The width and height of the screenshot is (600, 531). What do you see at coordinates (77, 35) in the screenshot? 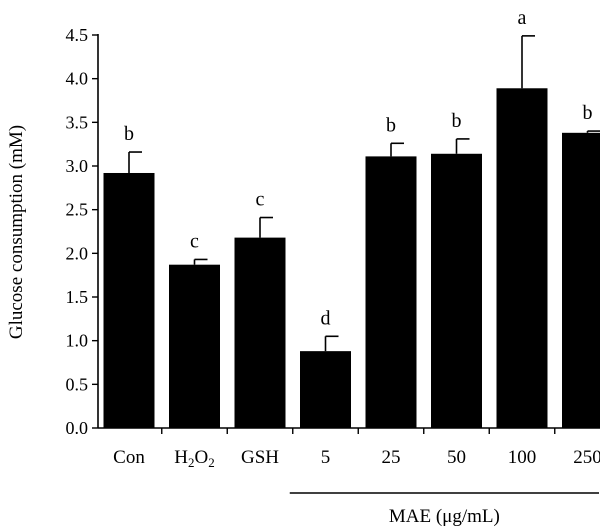
I see `y-tick-label: 4.5` at bounding box center [77, 35].